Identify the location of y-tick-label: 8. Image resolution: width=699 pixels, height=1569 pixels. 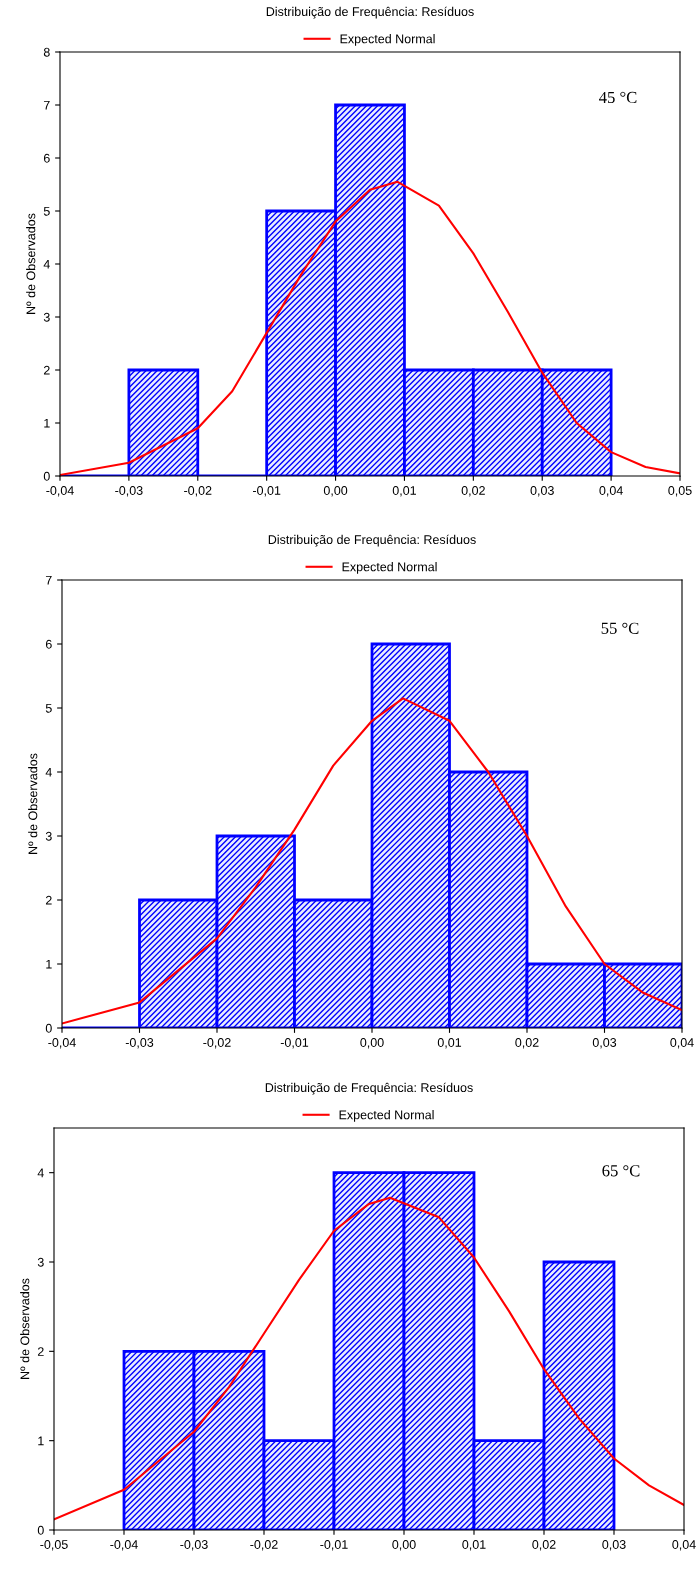
(46, 52).